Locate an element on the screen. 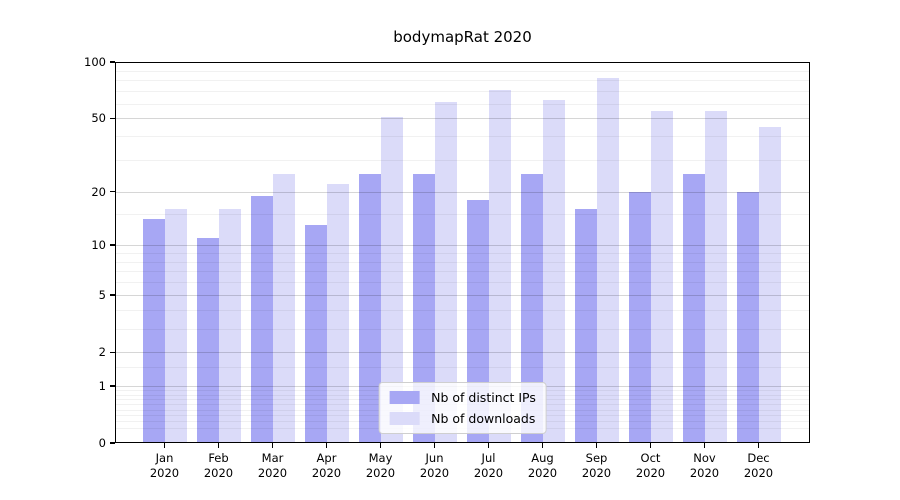 The image size is (900, 500). bar-nb-of-distinct-ips-feb is located at coordinates (207, 340).